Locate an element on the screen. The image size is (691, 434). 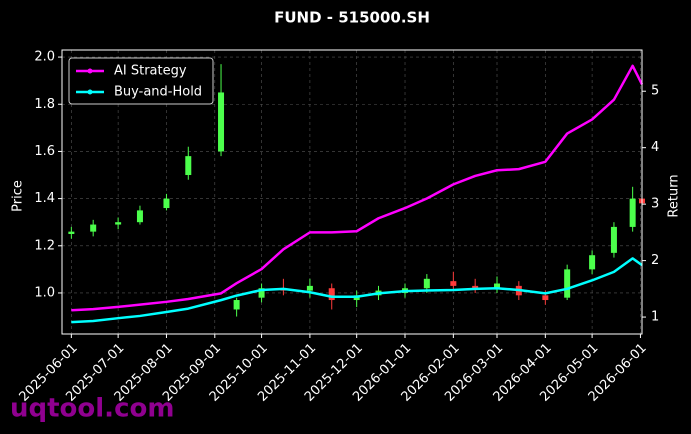
y-tick-label: 1.0 is located at coordinates (44, 292).